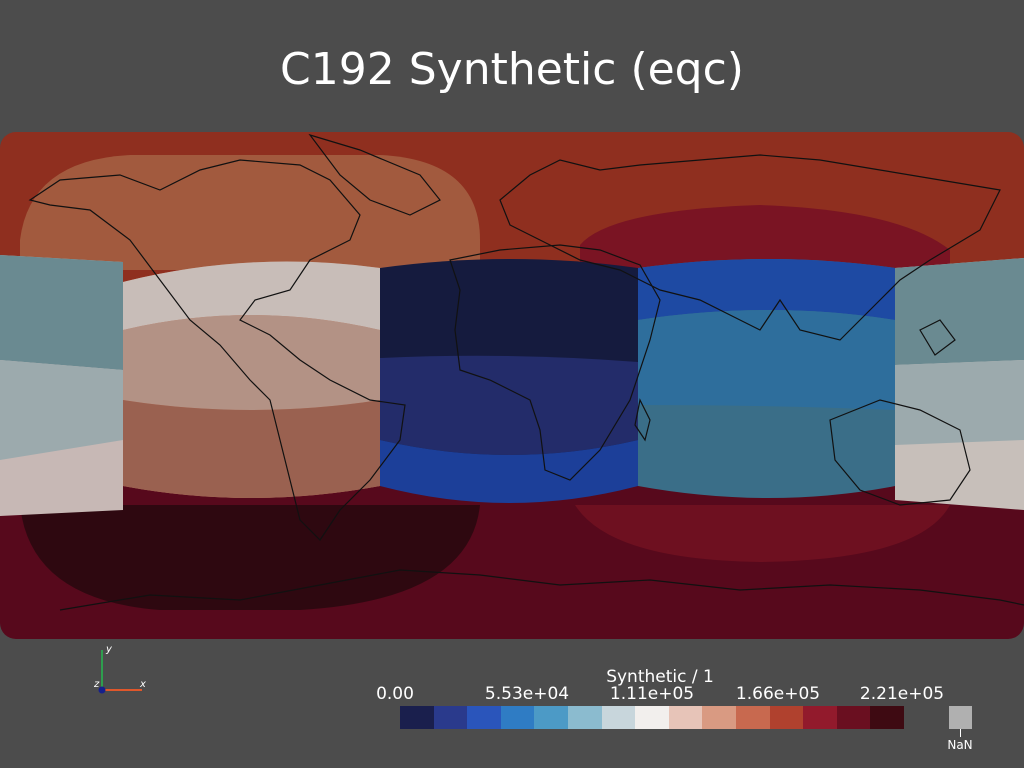 This screenshot has width=1024, height=768. Describe the element at coordinates (652, 694) in the screenshot. I see `legend-tick: 1.11e+05` at that location.